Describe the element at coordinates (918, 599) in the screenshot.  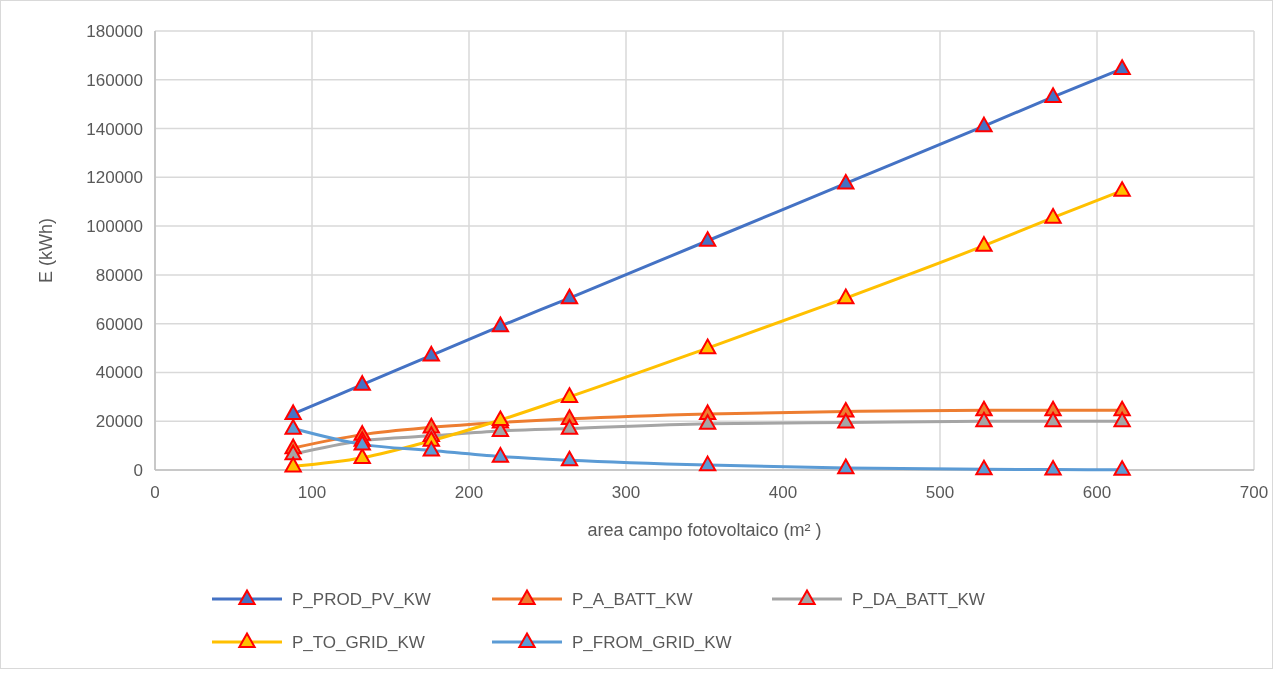
I see `legend-label: P_DA_BATT_KW` at that location.